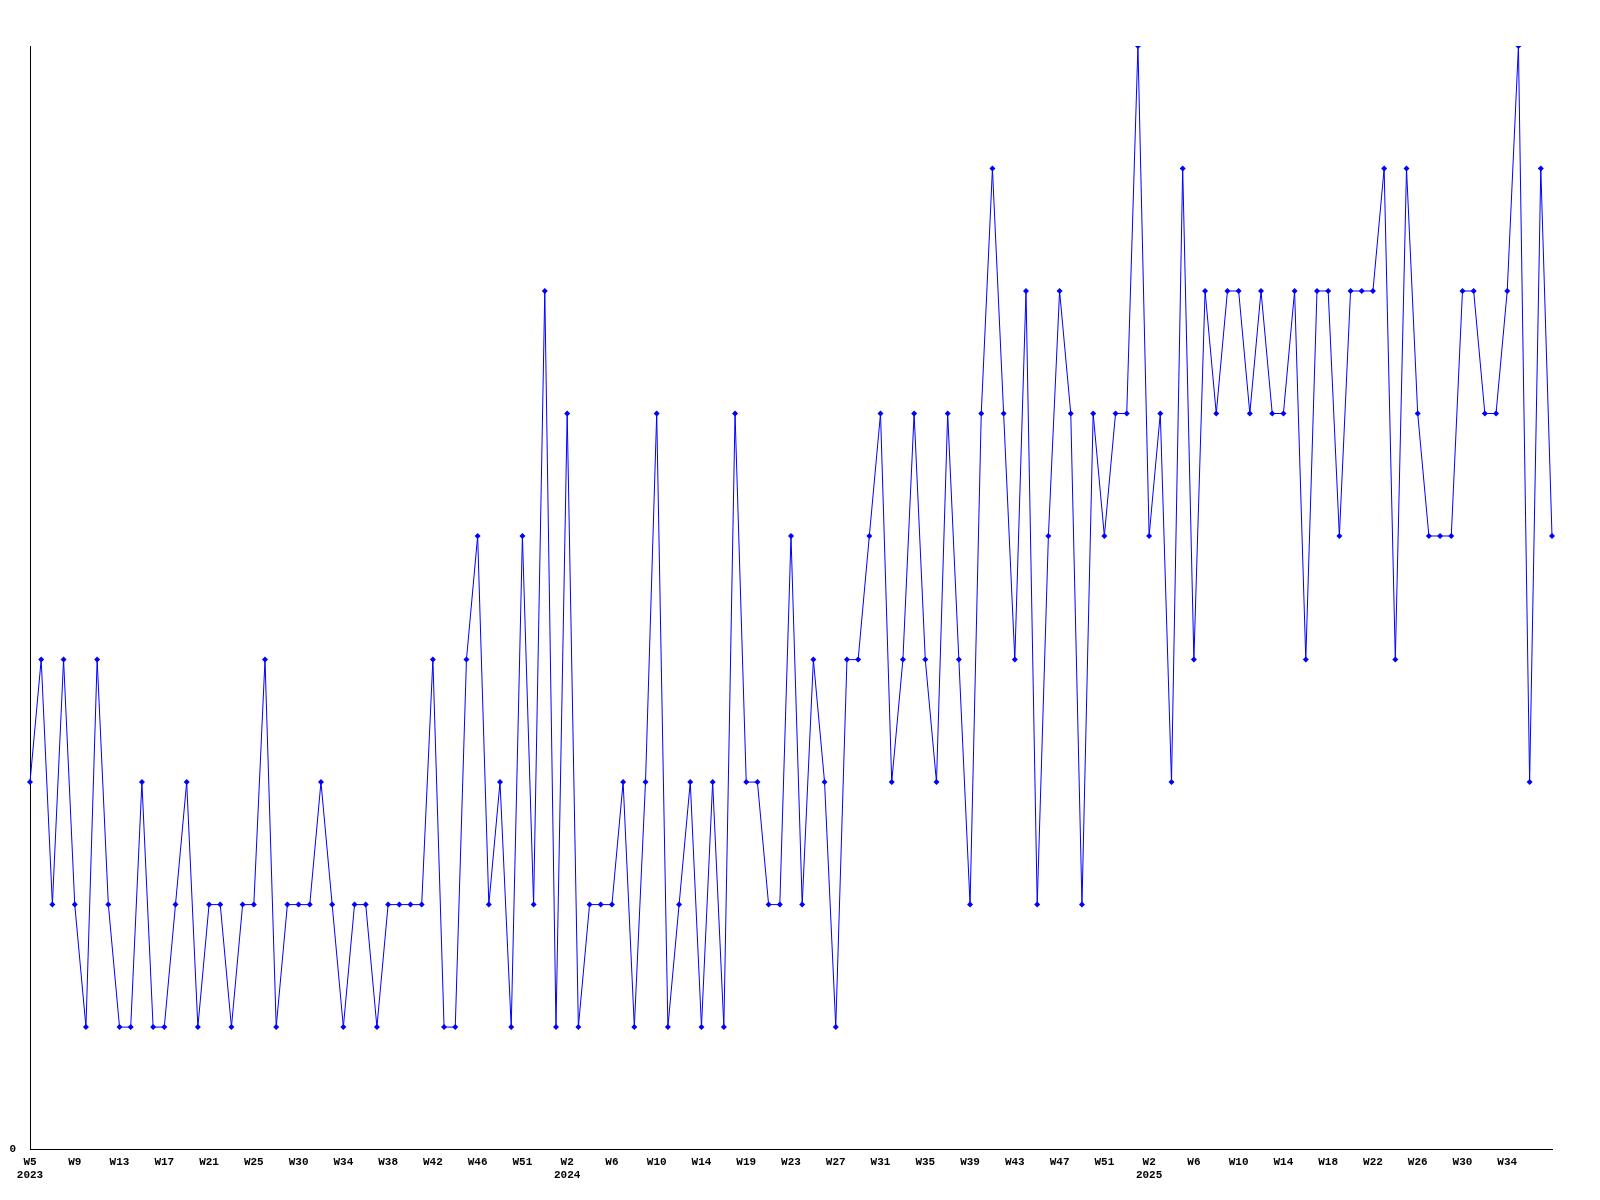  I want to click on x-tick-label: W25, so click(254, 1161).